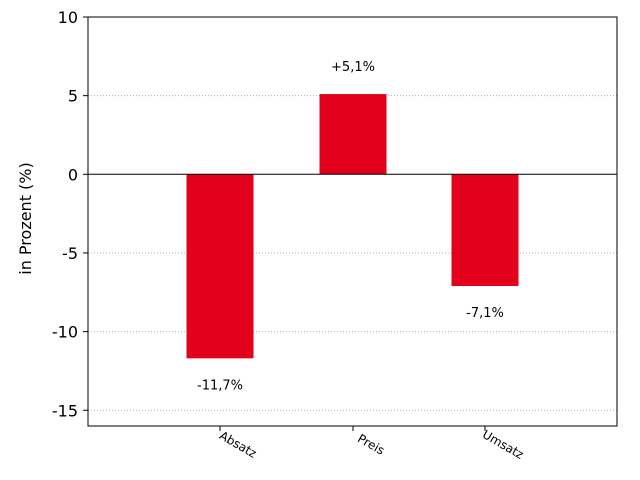 The image size is (640, 480). What do you see at coordinates (70, 214) in the screenshot?
I see `y-axis-ticks: 10 5 0 -5 -10 -15` at bounding box center [70, 214].